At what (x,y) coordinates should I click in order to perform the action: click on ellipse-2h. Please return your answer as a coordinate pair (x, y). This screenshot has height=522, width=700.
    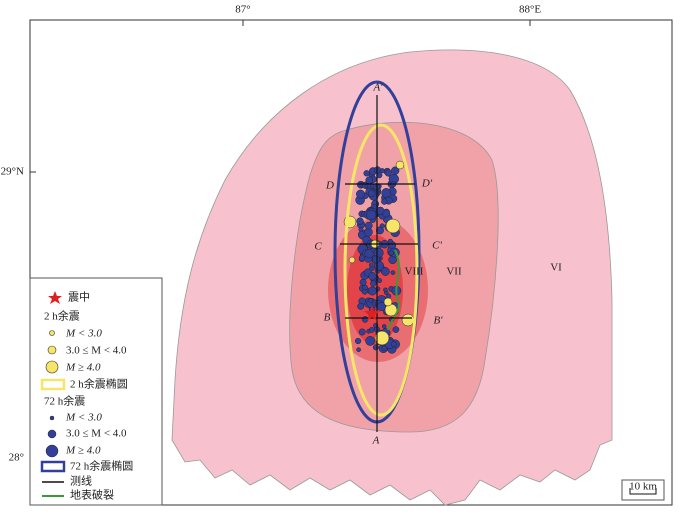
    Looking at the image, I should click on (381, 270).